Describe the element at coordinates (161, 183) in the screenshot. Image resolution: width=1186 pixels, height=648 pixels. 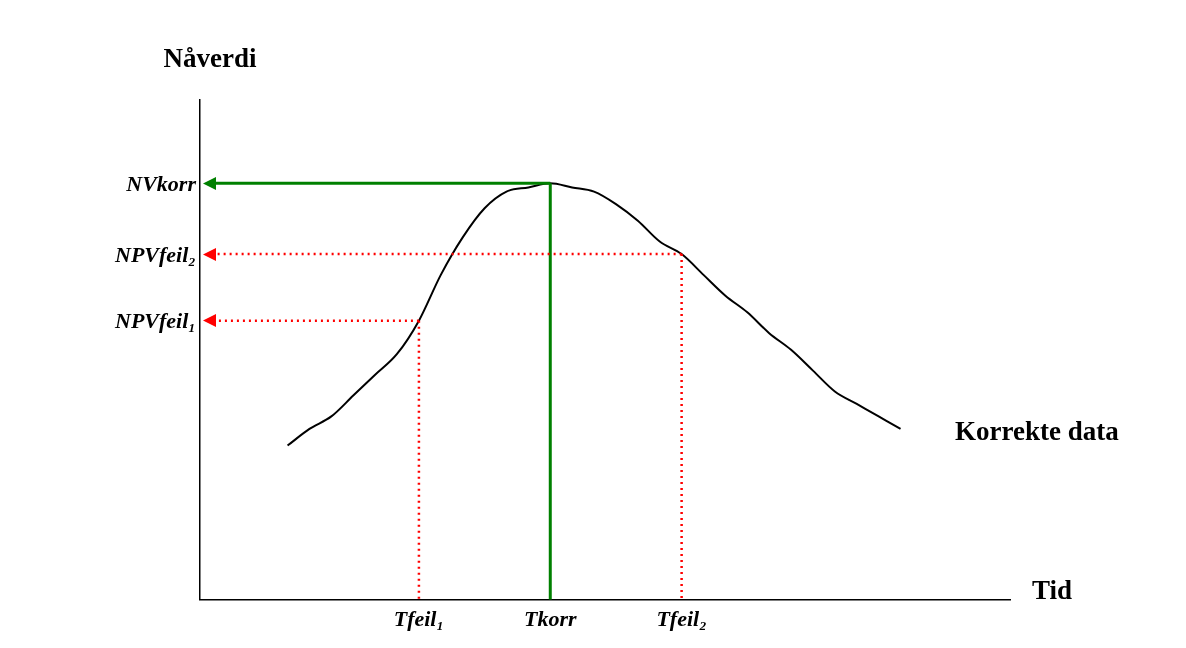
I see `ref-line-label: NVkorr` at that location.